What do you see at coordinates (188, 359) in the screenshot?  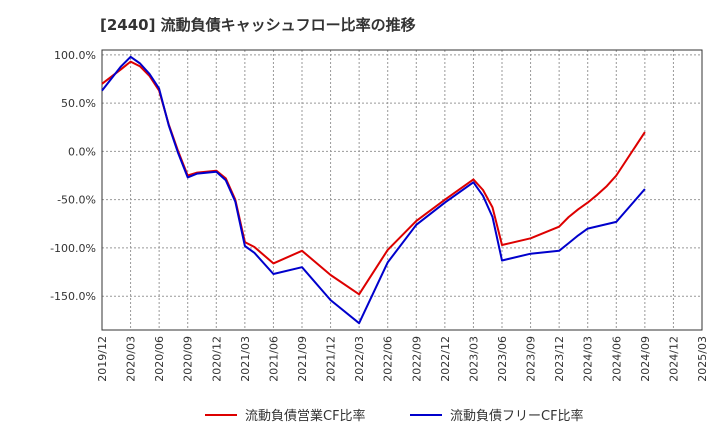 I see `x-tick-label: 2020/09` at bounding box center [188, 359].